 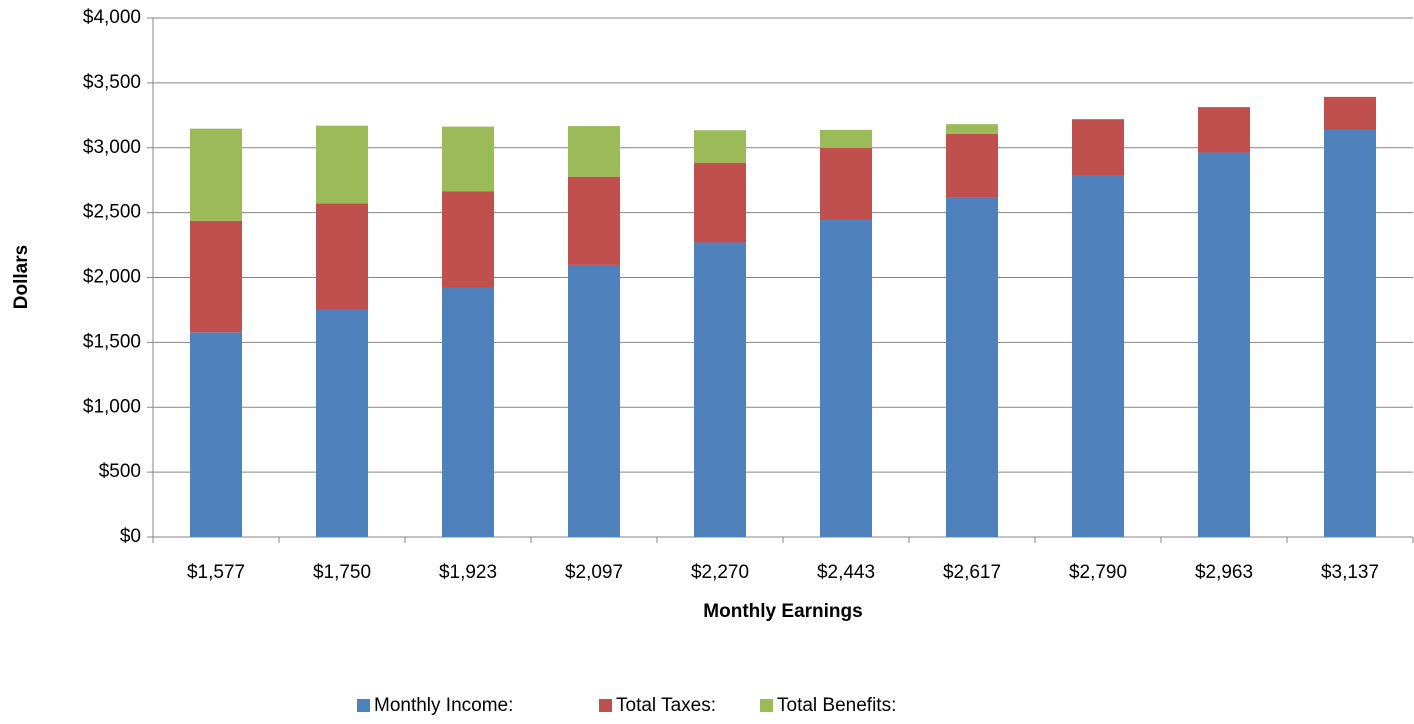 What do you see at coordinates (21, 277) in the screenshot?
I see `y-axis-title: Dollars` at bounding box center [21, 277].